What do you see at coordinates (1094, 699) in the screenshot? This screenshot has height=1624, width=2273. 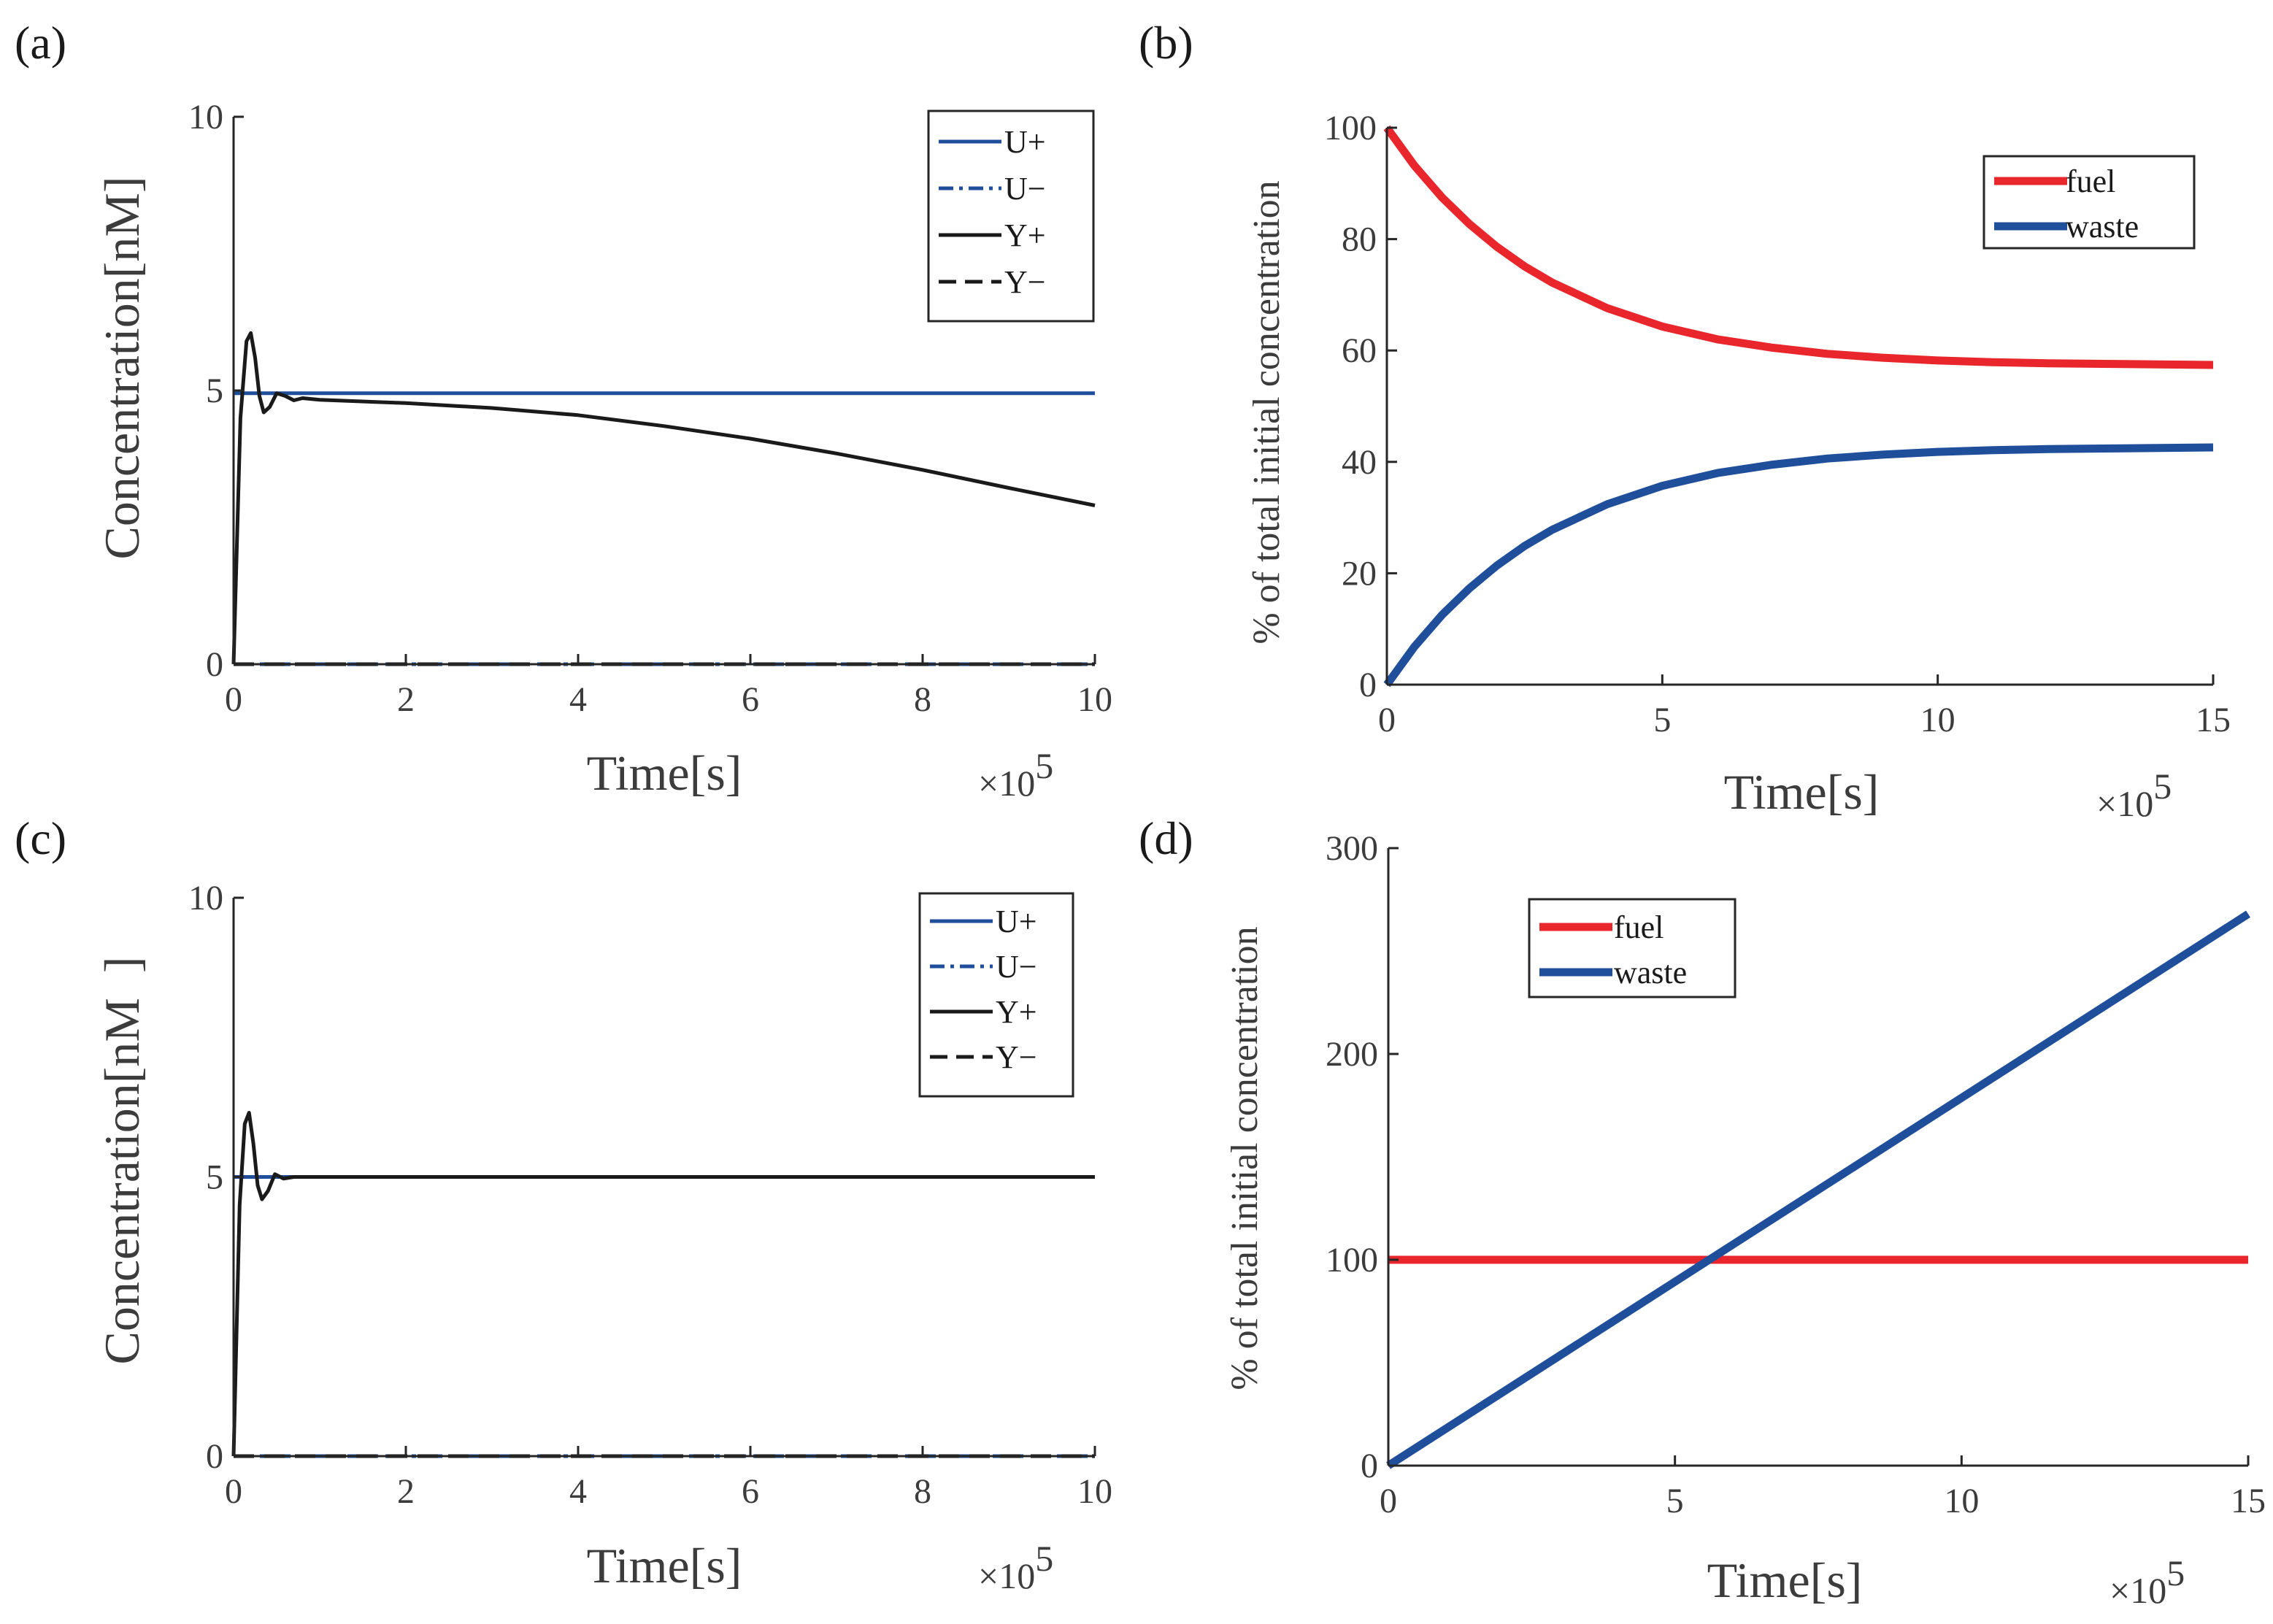 I see `x-tick-label-a-5: 10` at bounding box center [1094, 699].